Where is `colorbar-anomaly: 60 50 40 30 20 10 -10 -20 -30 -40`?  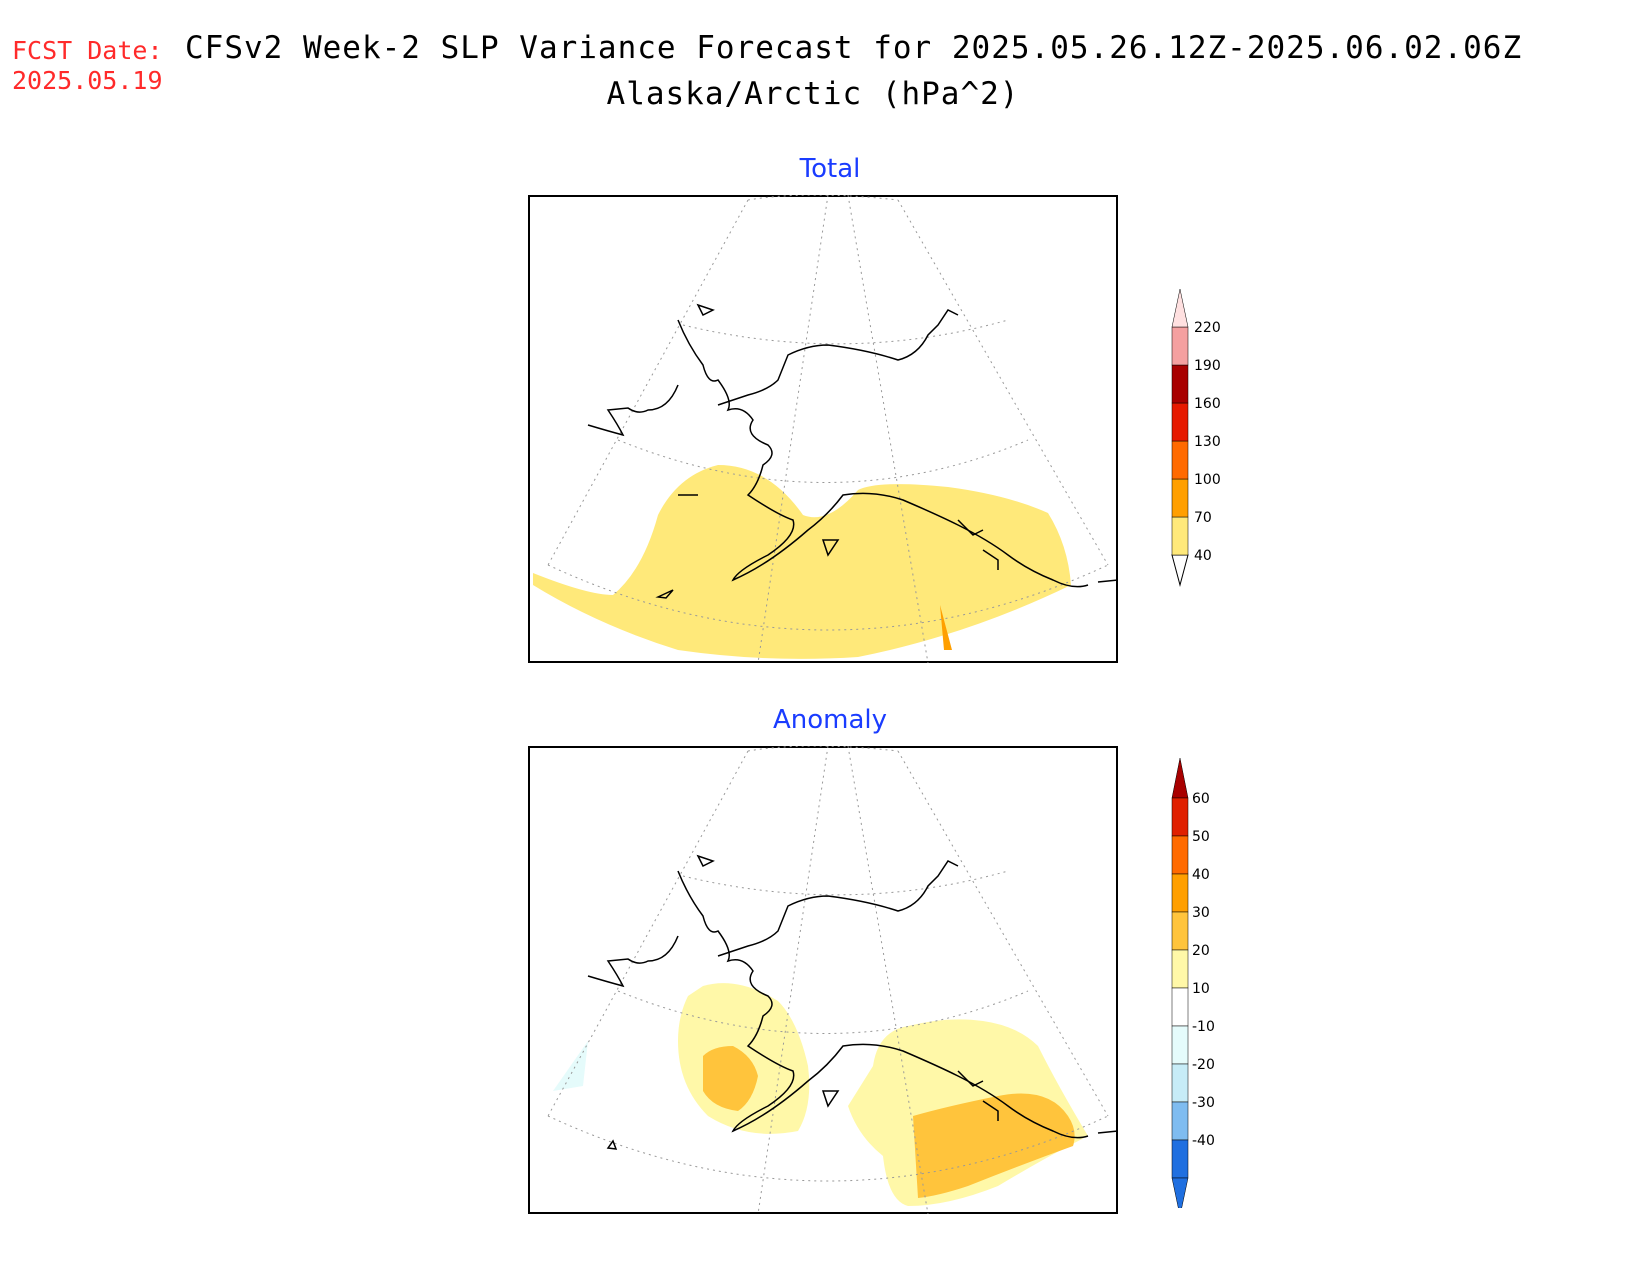
colorbar-anomaly: 60 50 40 30 20 10 -10 -20 -30 -40 is located at coordinates (1193, 983).